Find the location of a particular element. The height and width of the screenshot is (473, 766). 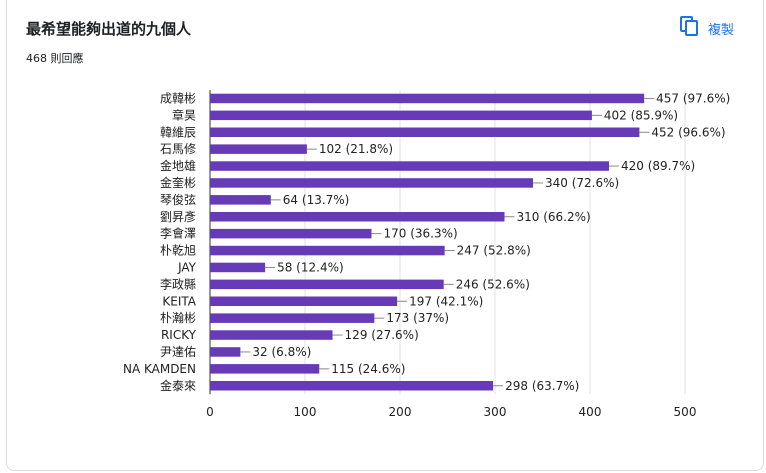

category-label: 金地雄 is located at coordinates (178, 165).